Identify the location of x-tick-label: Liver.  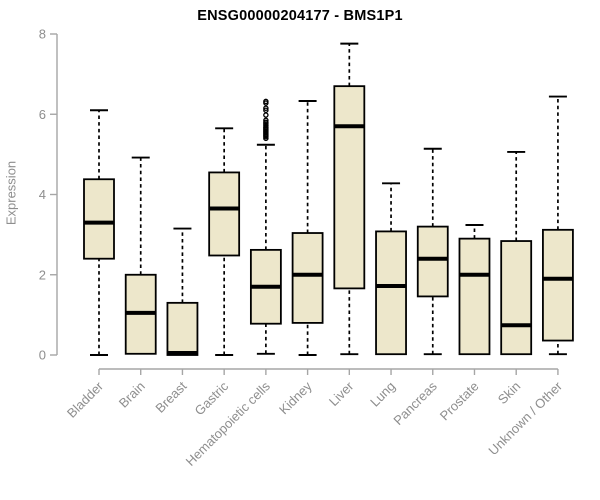
(341, 393).